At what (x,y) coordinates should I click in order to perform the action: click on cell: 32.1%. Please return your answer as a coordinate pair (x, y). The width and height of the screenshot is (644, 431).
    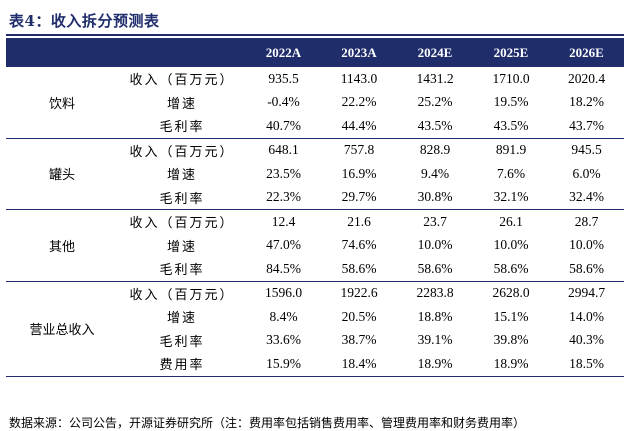
    Looking at the image, I should click on (511, 197).